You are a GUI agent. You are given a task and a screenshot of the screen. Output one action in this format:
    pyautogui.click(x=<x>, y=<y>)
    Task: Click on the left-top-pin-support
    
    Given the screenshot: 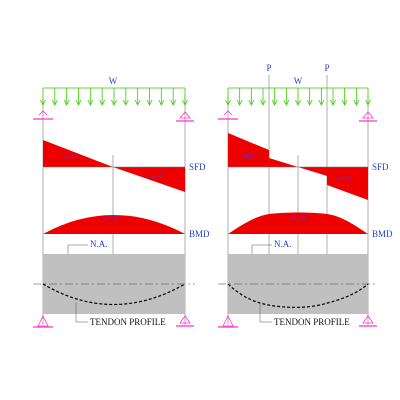 What is the action you would take?
    pyautogui.click(x=43, y=115)
    